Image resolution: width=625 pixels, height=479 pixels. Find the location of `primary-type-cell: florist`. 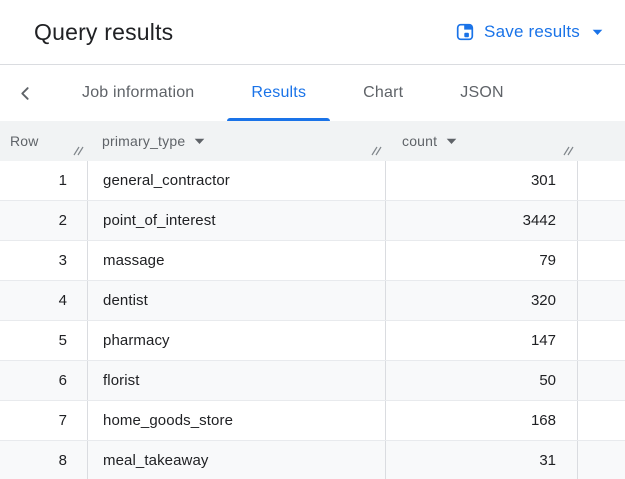

primary-type-cell: florist is located at coordinates (237, 380).